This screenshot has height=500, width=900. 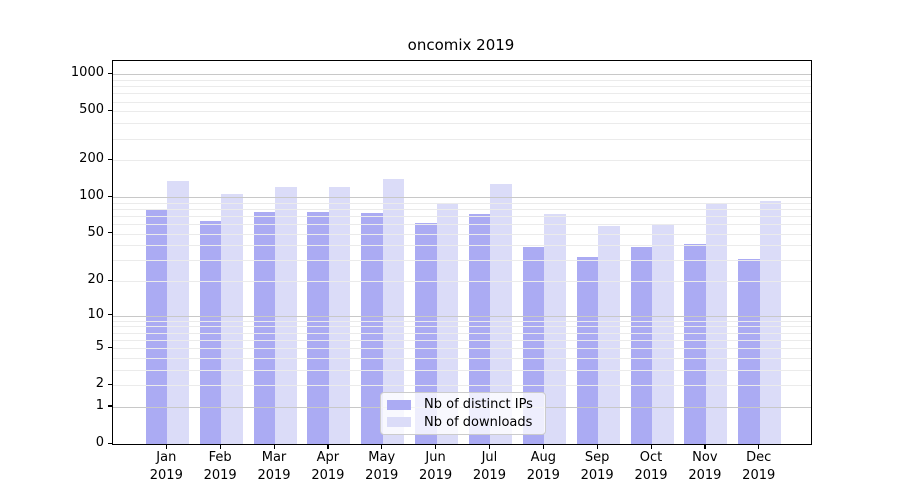 What do you see at coordinates (232, 319) in the screenshot?
I see `bar-downloads-feb` at bounding box center [232, 319].